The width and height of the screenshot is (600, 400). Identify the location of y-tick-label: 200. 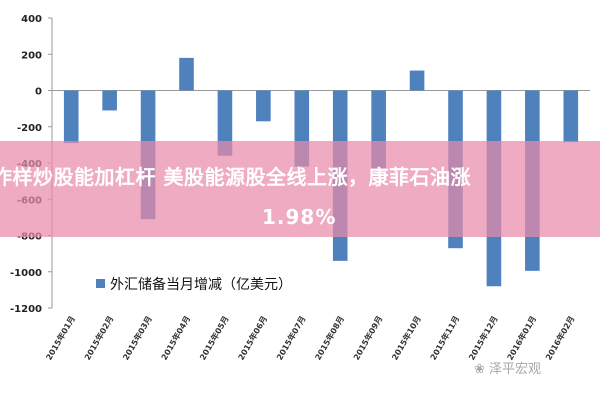
(31, 55).